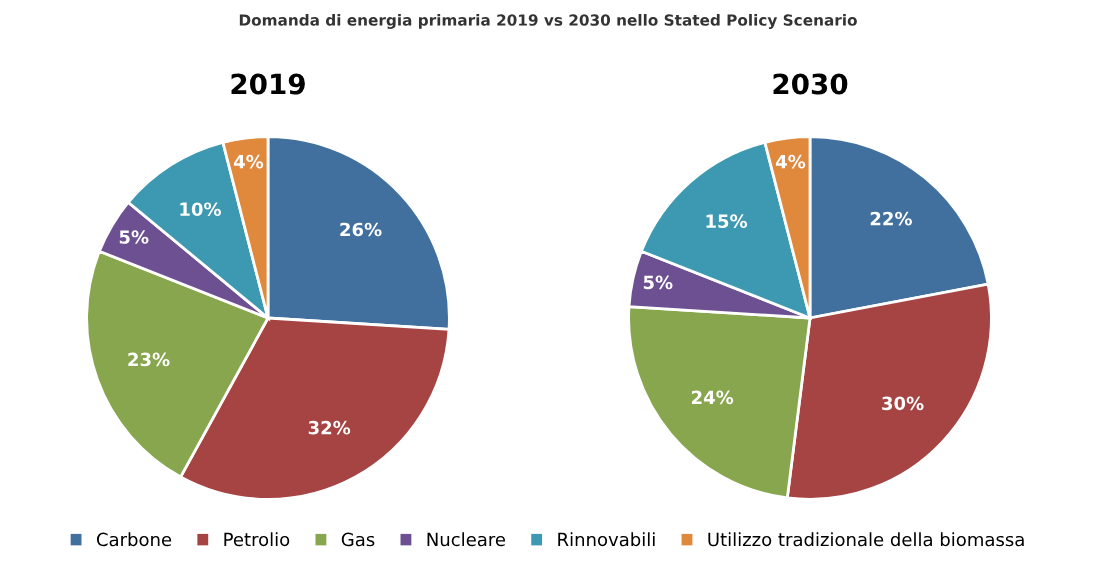 Image resolution: width=1096 pixels, height=566 pixels. Describe the element at coordinates (903, 403) in the screenshot. I see `data-label: 30%` at that location.